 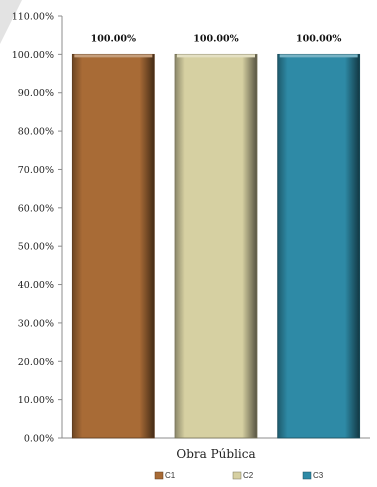 I want to click on data-label-c2: 100.00%, so click(x=215, y=38).